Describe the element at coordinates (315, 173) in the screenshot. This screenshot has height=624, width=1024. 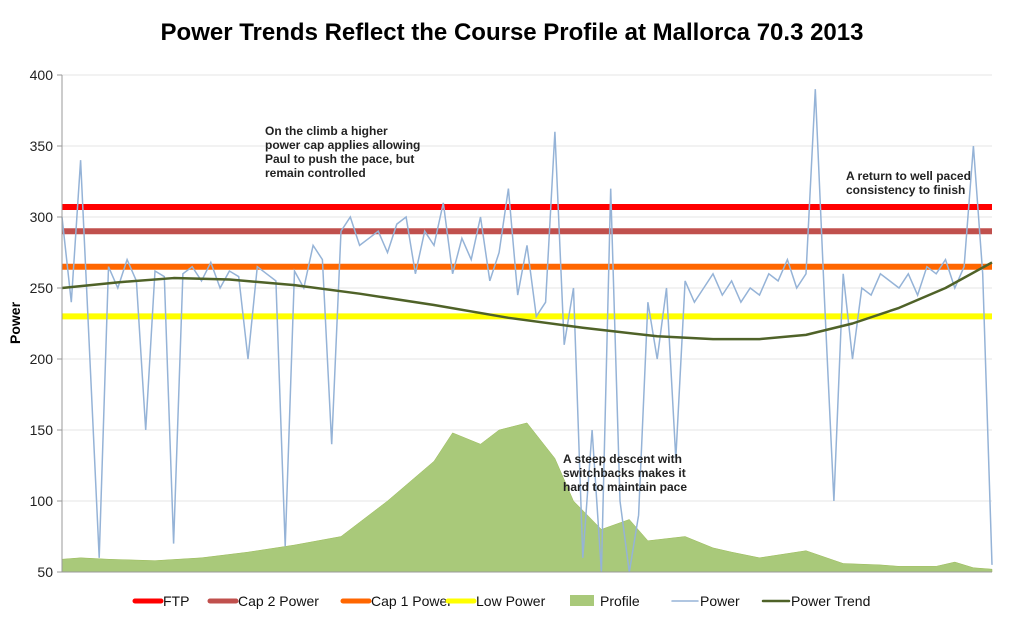
I see `annotation-line: remain controlled` at that location.